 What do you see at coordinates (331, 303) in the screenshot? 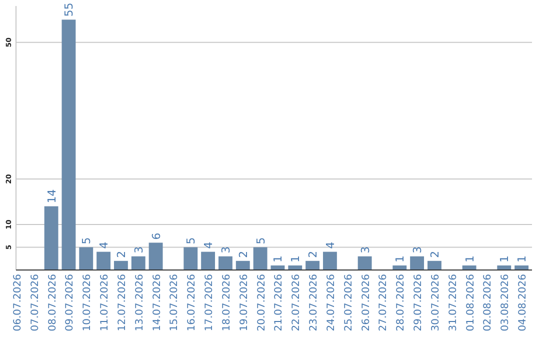
I see `x-tick-label: 24.07.2026` at bounding box center [331, 303].